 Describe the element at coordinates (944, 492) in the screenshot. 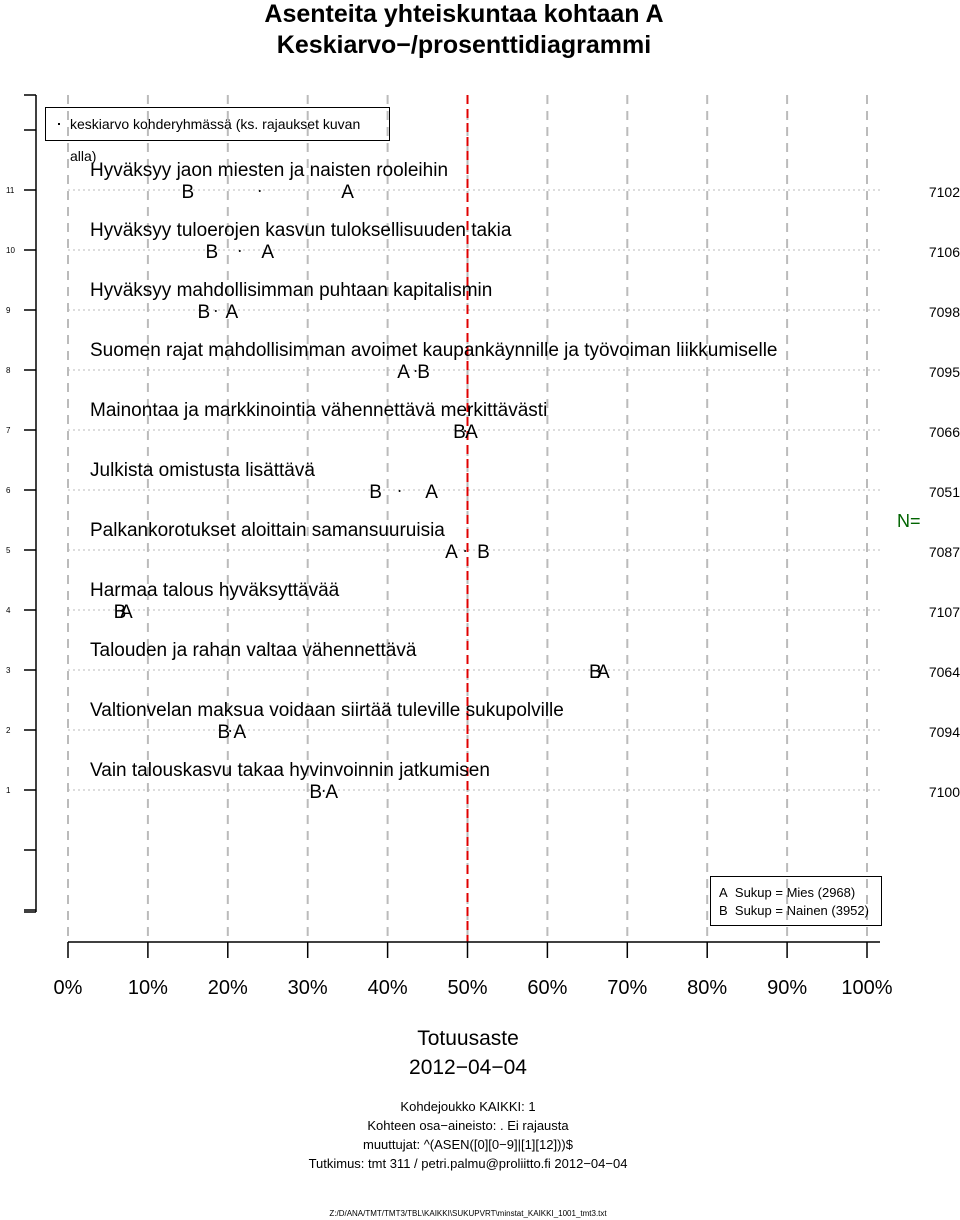

I see `n-value: 7051` at that location.